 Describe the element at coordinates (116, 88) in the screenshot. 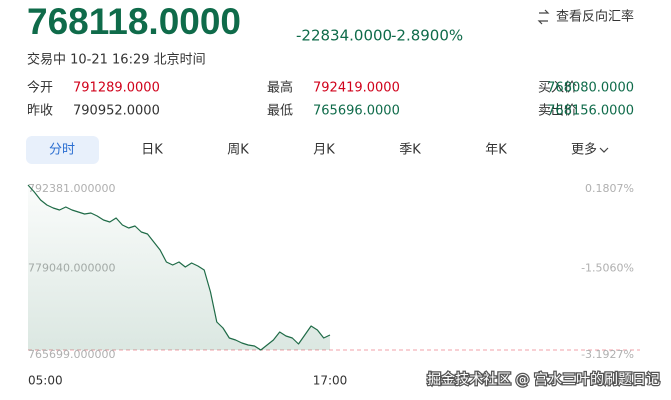

I see `stat-value: 791289.0000` at that location.